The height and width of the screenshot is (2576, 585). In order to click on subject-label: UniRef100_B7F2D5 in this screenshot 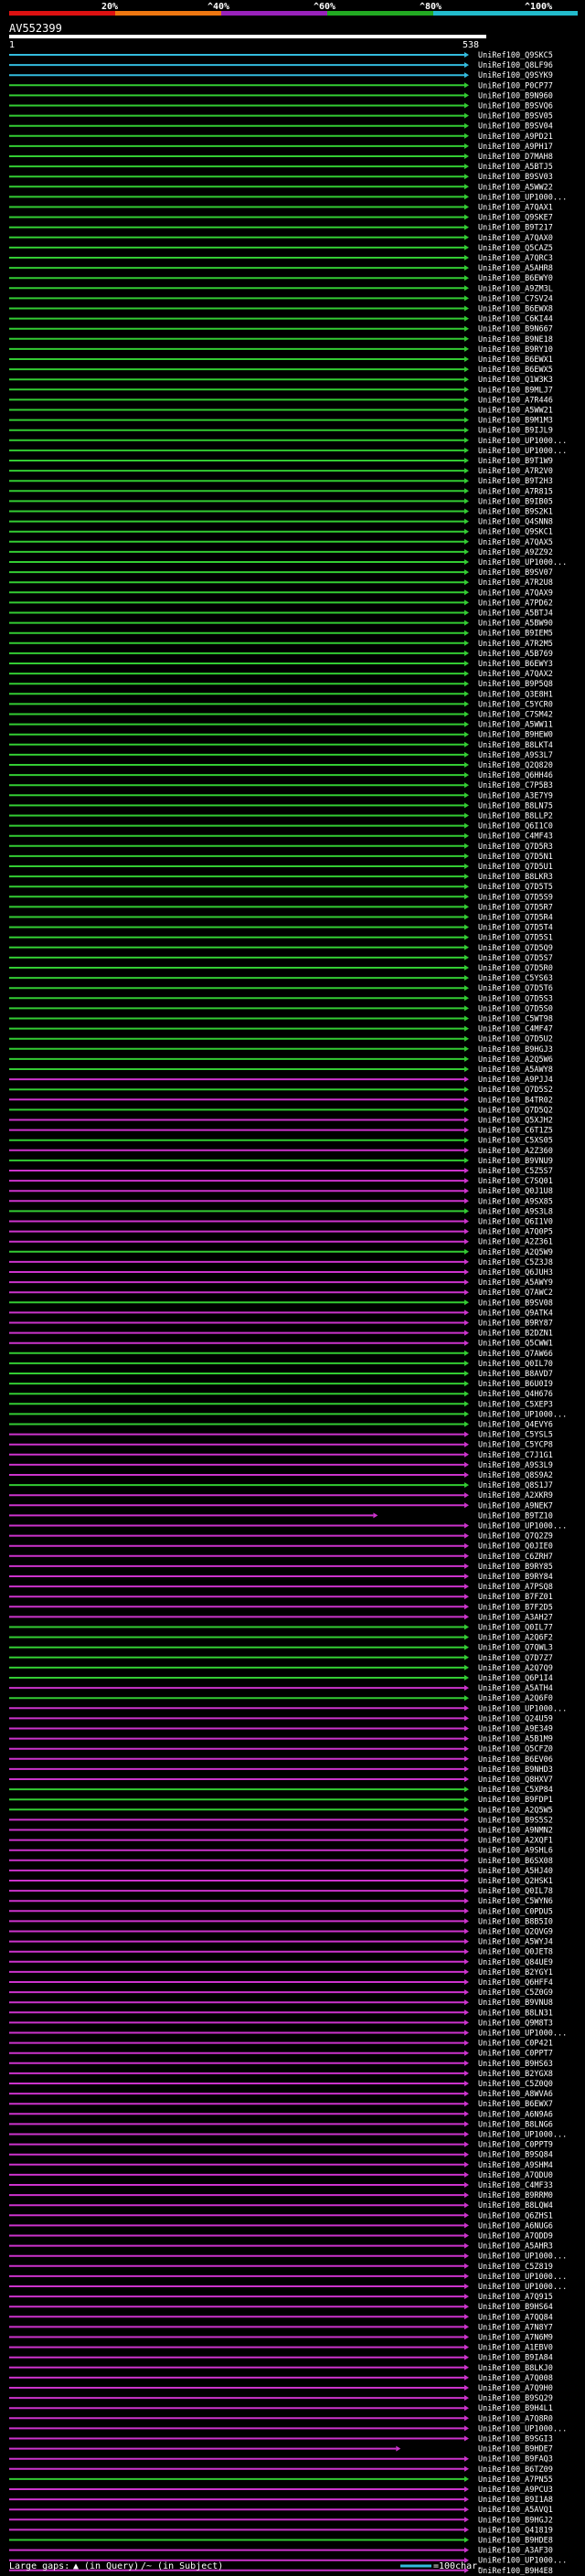, I will do `click(515, 1607)`.